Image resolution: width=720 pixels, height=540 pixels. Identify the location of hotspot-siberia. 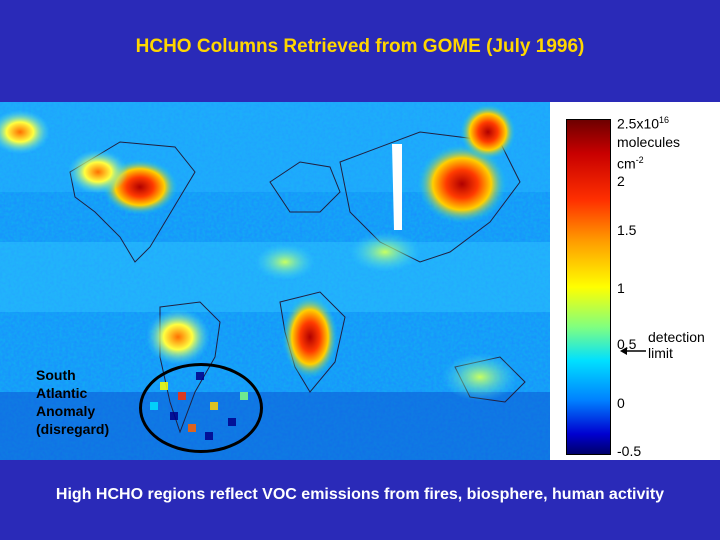
(488, 132).